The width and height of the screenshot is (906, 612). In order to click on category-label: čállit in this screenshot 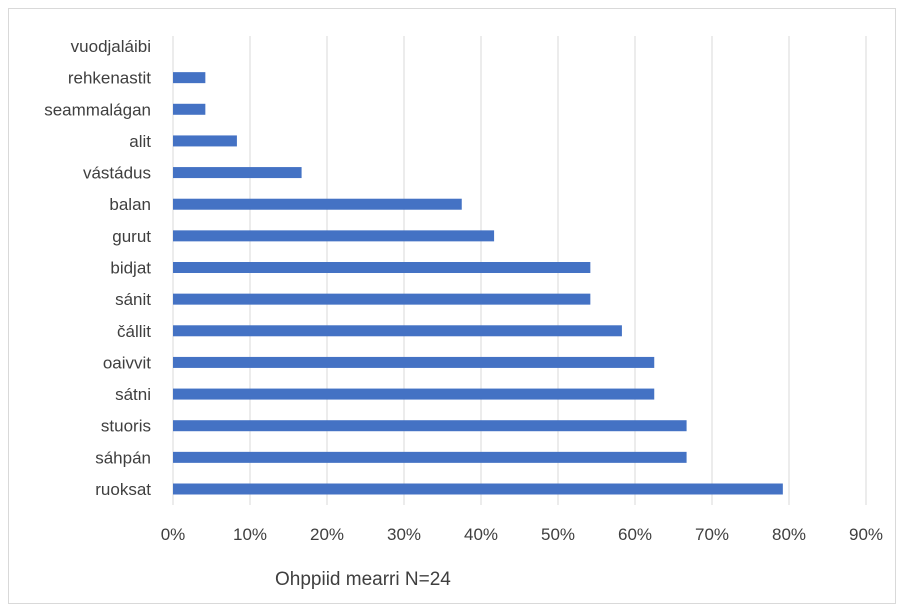, I will do `click(134, 331)`.